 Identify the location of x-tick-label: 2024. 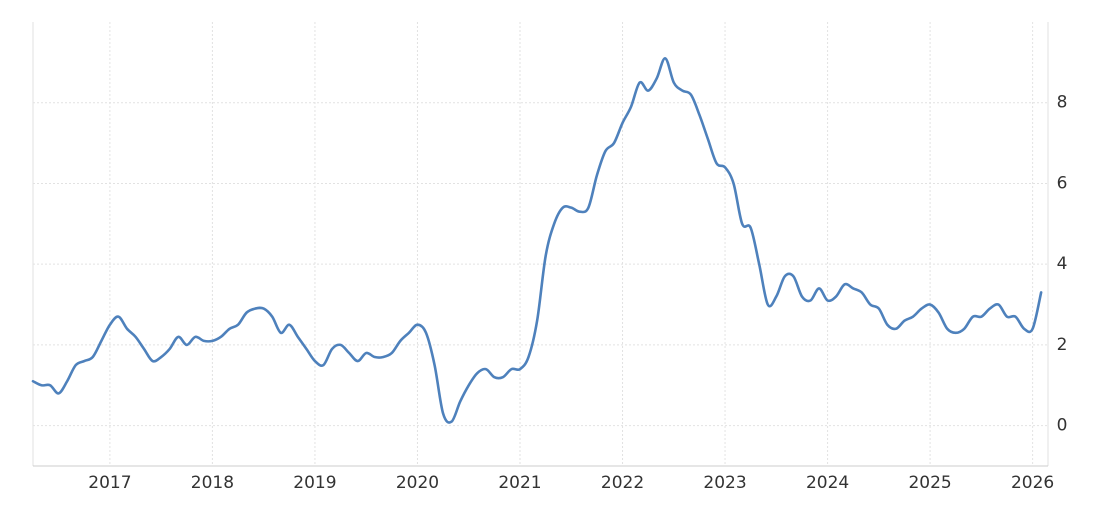
(827, 483).